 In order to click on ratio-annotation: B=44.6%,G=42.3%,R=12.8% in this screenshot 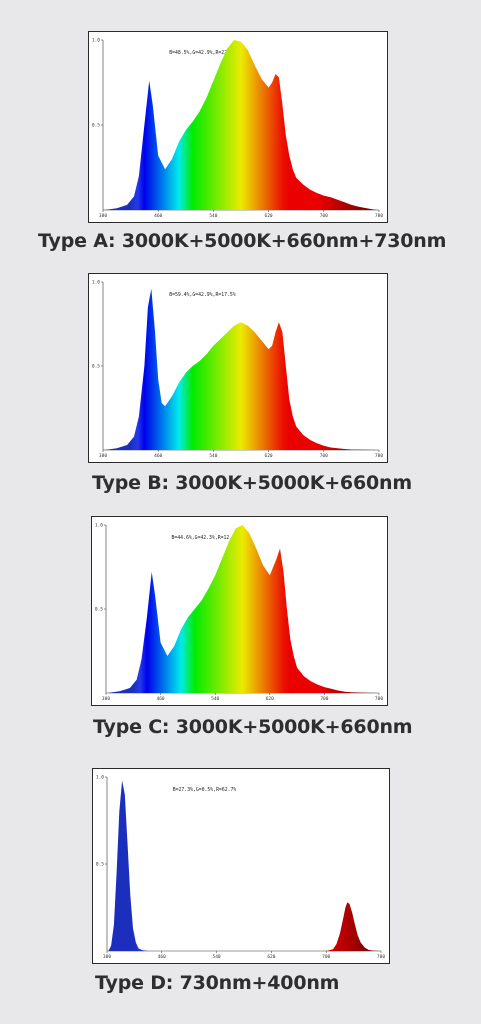, I will do `click(205, 538)`.